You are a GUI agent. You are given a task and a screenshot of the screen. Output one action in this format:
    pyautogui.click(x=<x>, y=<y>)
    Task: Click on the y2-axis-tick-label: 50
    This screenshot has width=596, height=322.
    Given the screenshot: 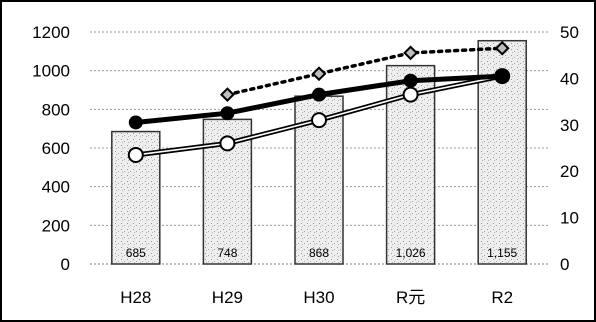 What is the action you would take?
    pyautogui.click(x=569, y=32)
    